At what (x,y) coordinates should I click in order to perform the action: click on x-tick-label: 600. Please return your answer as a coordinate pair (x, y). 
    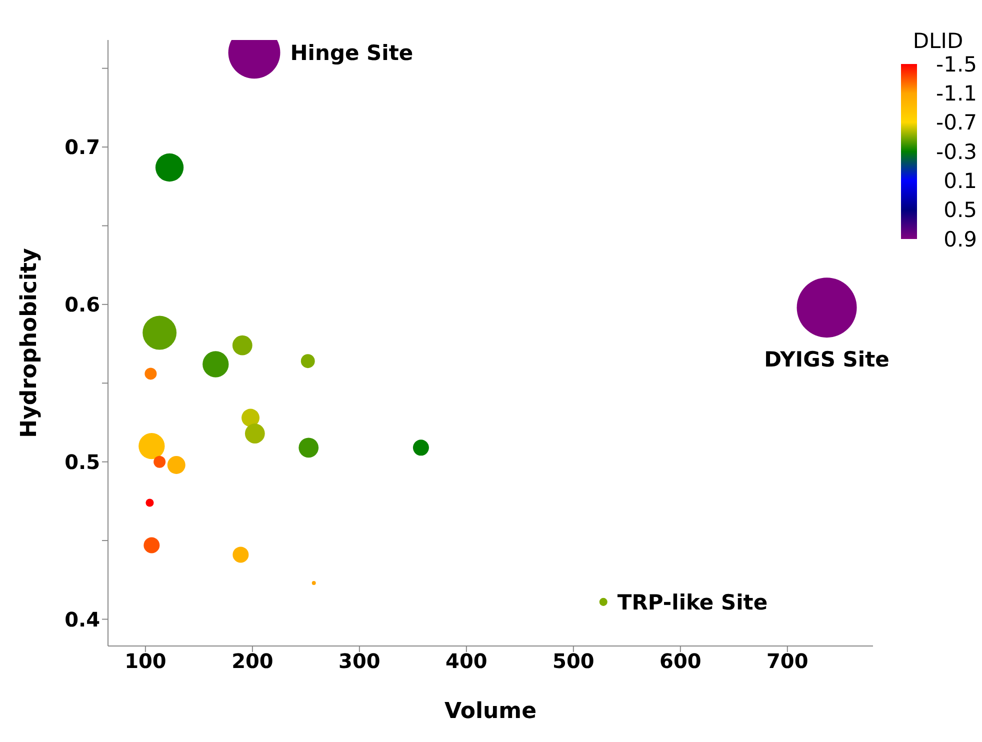
    Looking at the image, I should click on (681, 661).